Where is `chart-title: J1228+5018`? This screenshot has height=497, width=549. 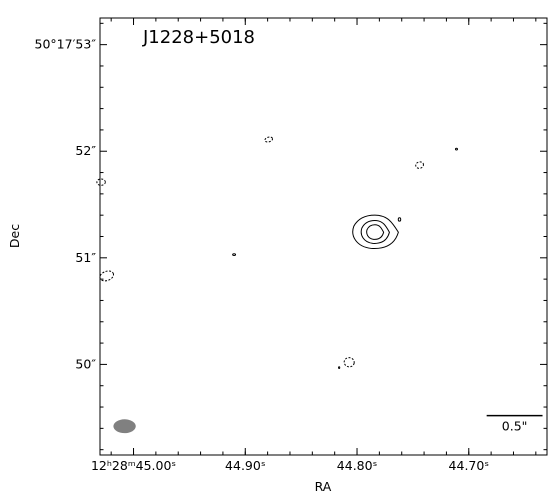
chart-title: J1228+5018 is located at coordinates (198, 37).